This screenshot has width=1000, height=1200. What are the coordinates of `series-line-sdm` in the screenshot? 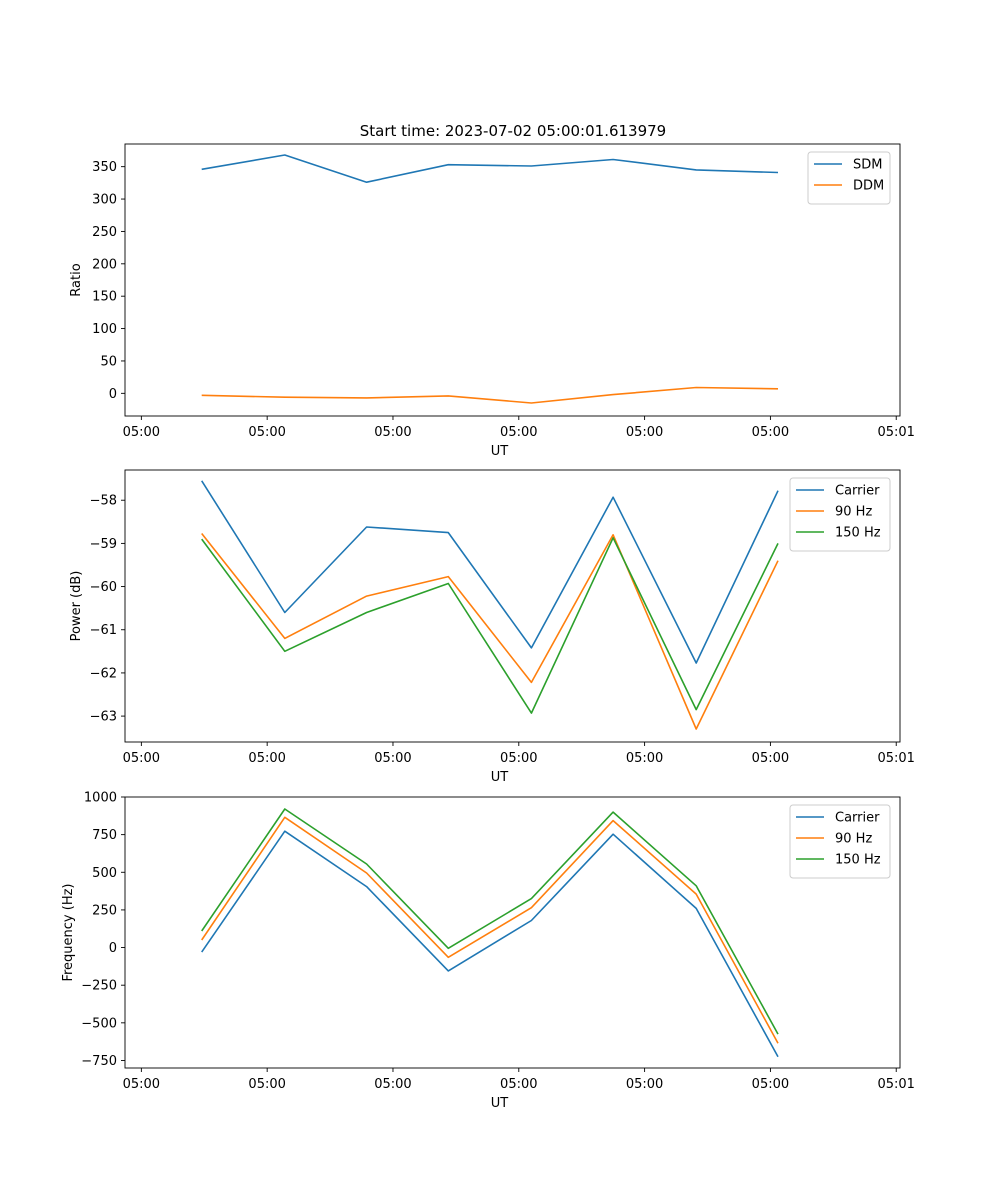 It's located at (490, 168).